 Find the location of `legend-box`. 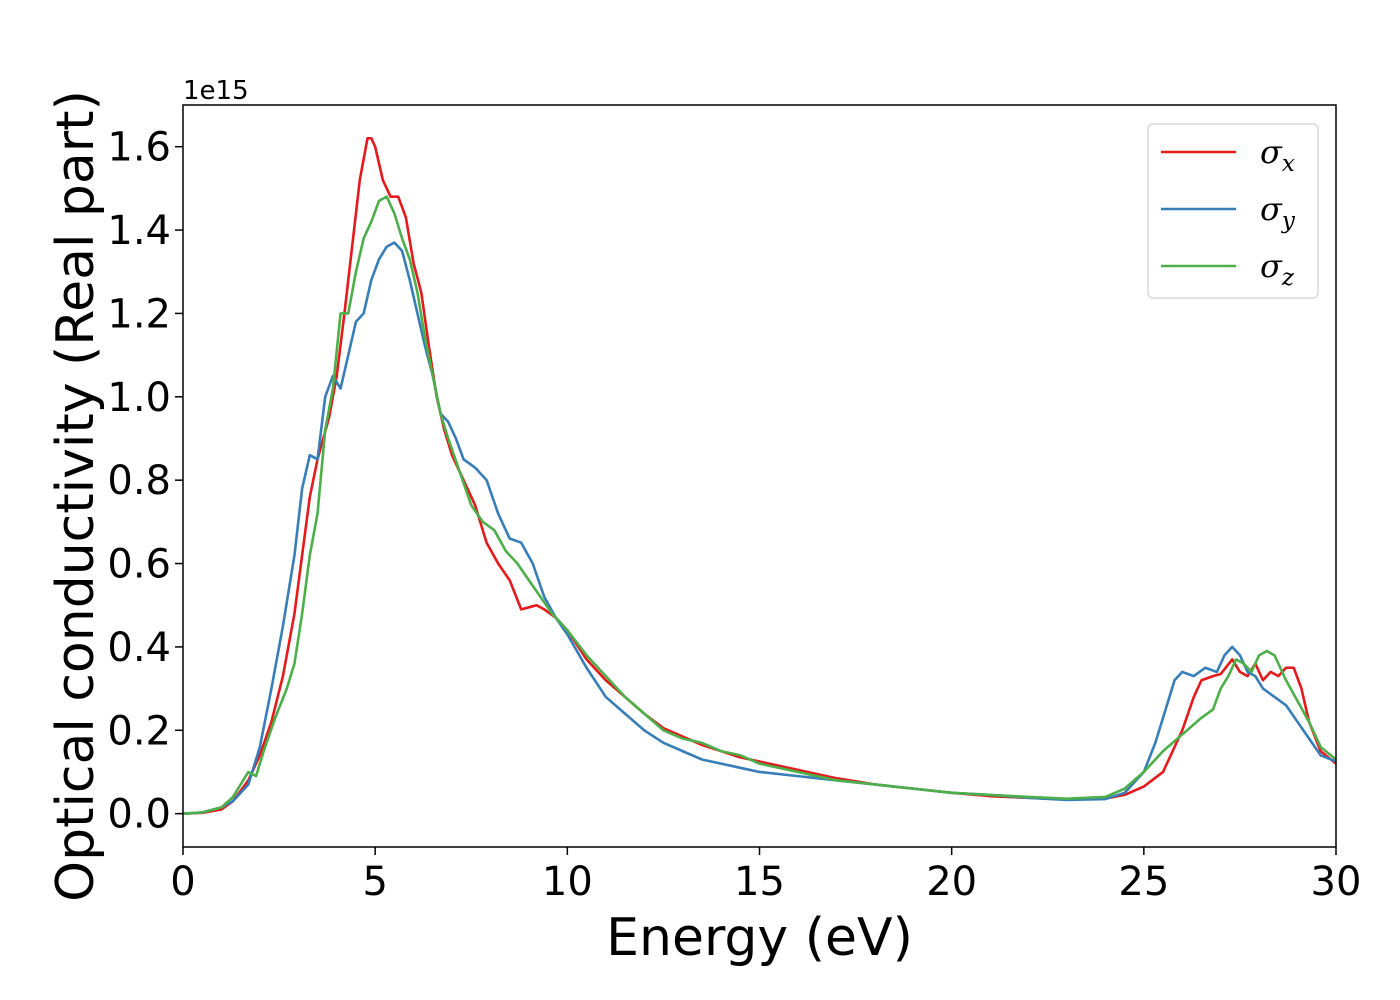

legend-box is located at coordinates (1233, 211).